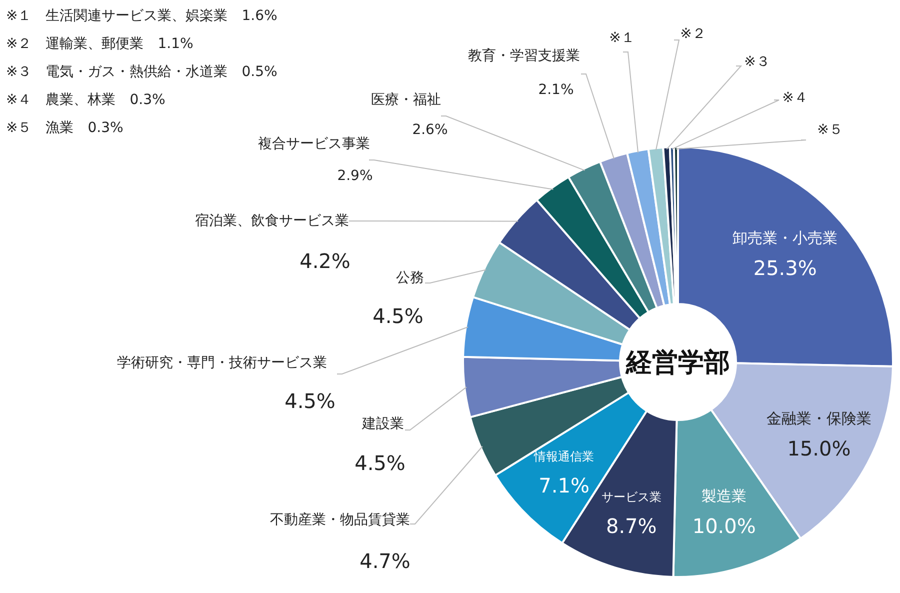 The height and width of the screenshot is (593, 900). What do you see at coordinates (724, 496) in the screenshot?
I see `slice-label: 製造業` at bounding box center [724, 496].